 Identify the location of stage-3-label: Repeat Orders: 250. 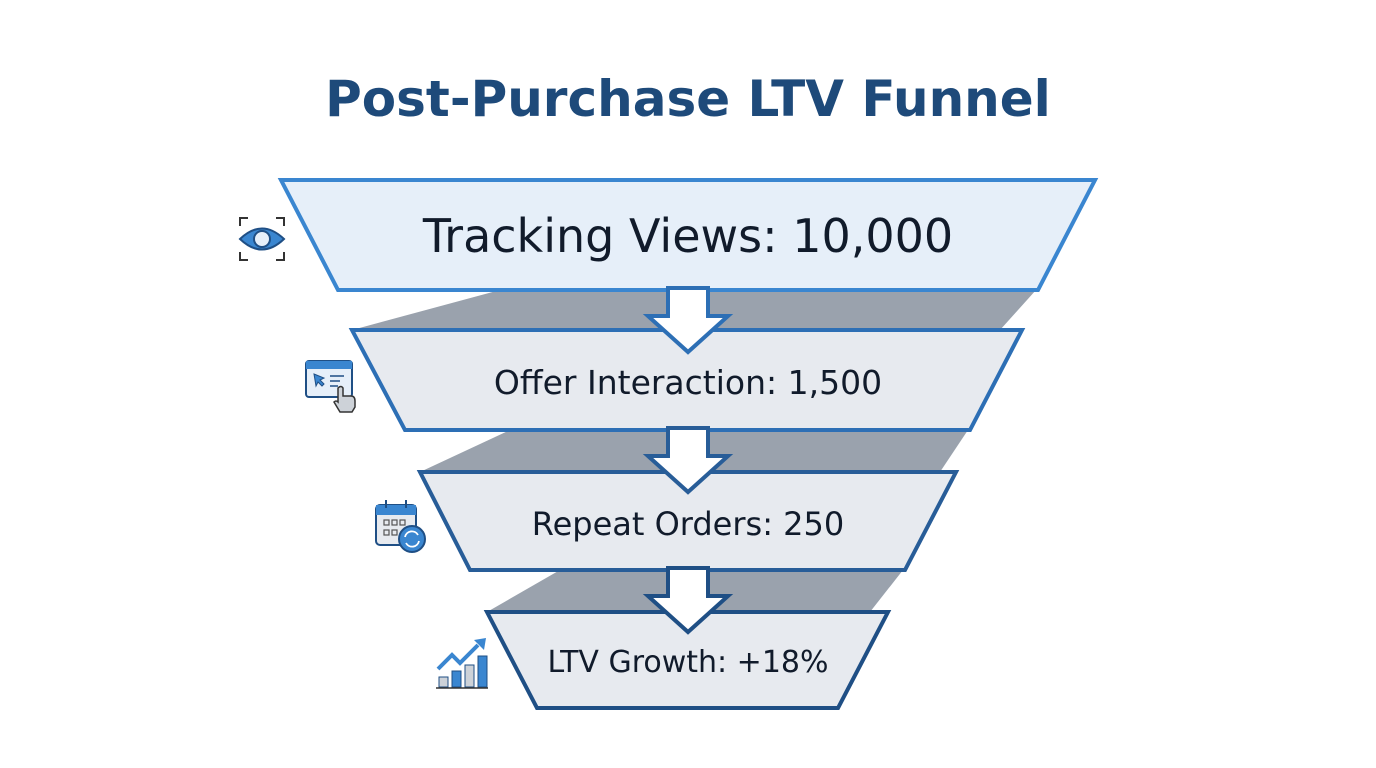
(688, 524).